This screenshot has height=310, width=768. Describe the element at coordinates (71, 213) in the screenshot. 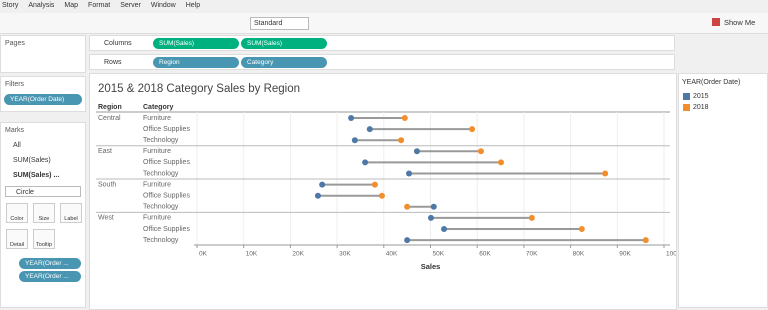

I see `label-button: Label` at that location.